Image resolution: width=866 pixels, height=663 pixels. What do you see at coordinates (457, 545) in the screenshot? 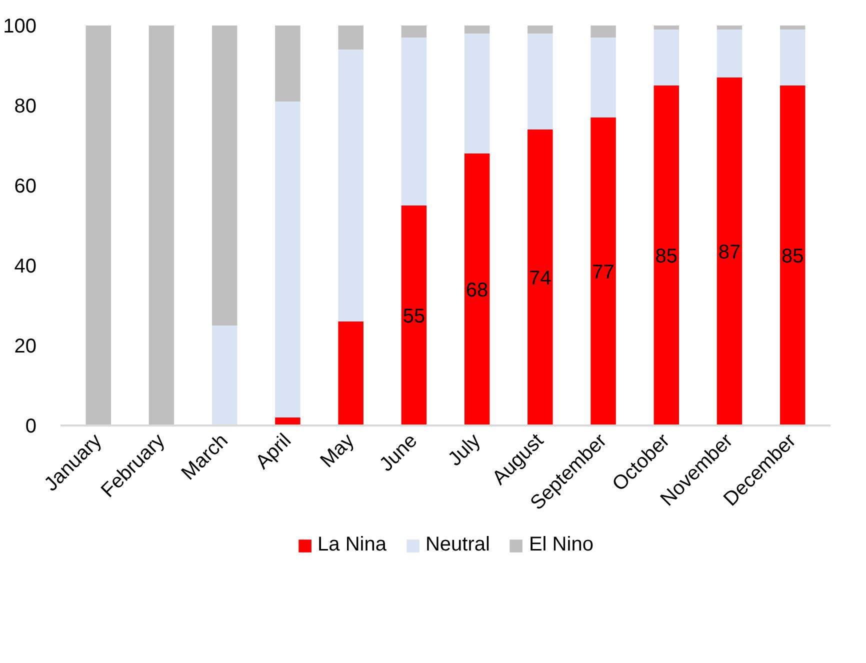
I see `legend-label: Neutral` at bounding box center [457, 545].